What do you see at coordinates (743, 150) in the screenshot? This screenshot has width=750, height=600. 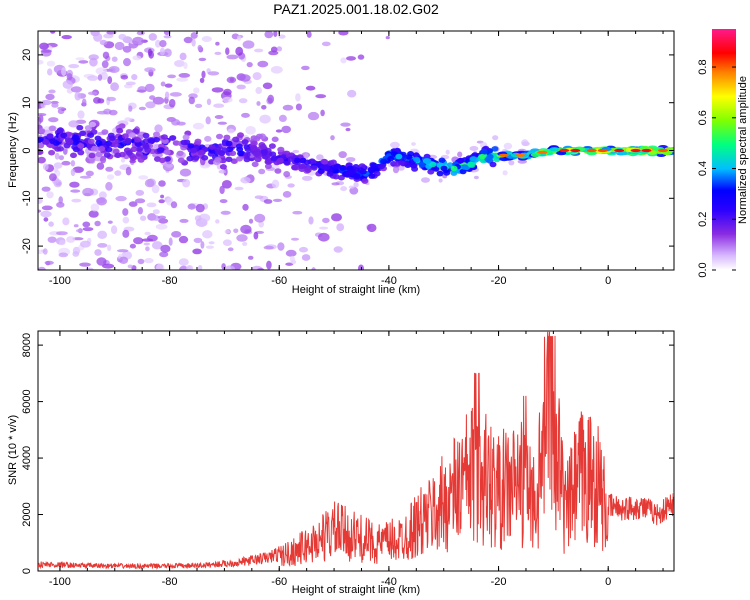 I see `colorbar-label: Normalized spectral amplitude` at bounding box center [743, 150].